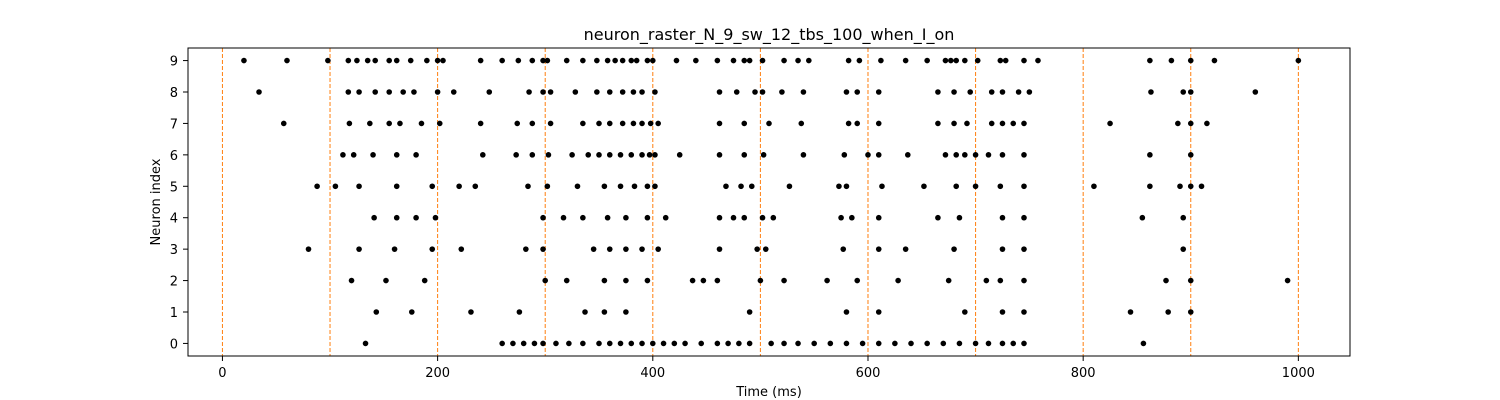 The width and height of the screenshot is (1500, 400). I want to click on y-tick-label: 5, so click(174, 187).